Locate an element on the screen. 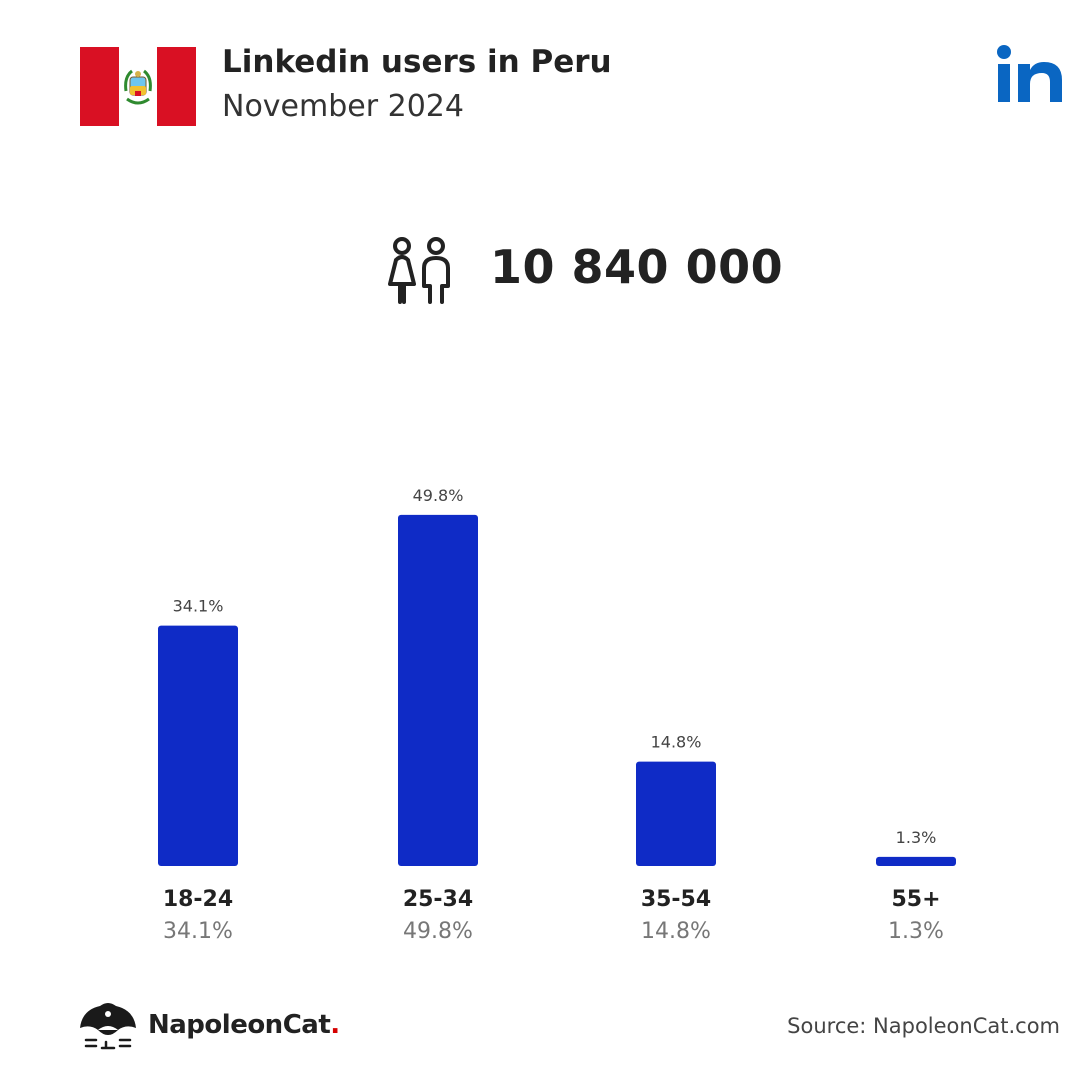  napoleoncat-logo-icon is located at coordinates (108, 1026).